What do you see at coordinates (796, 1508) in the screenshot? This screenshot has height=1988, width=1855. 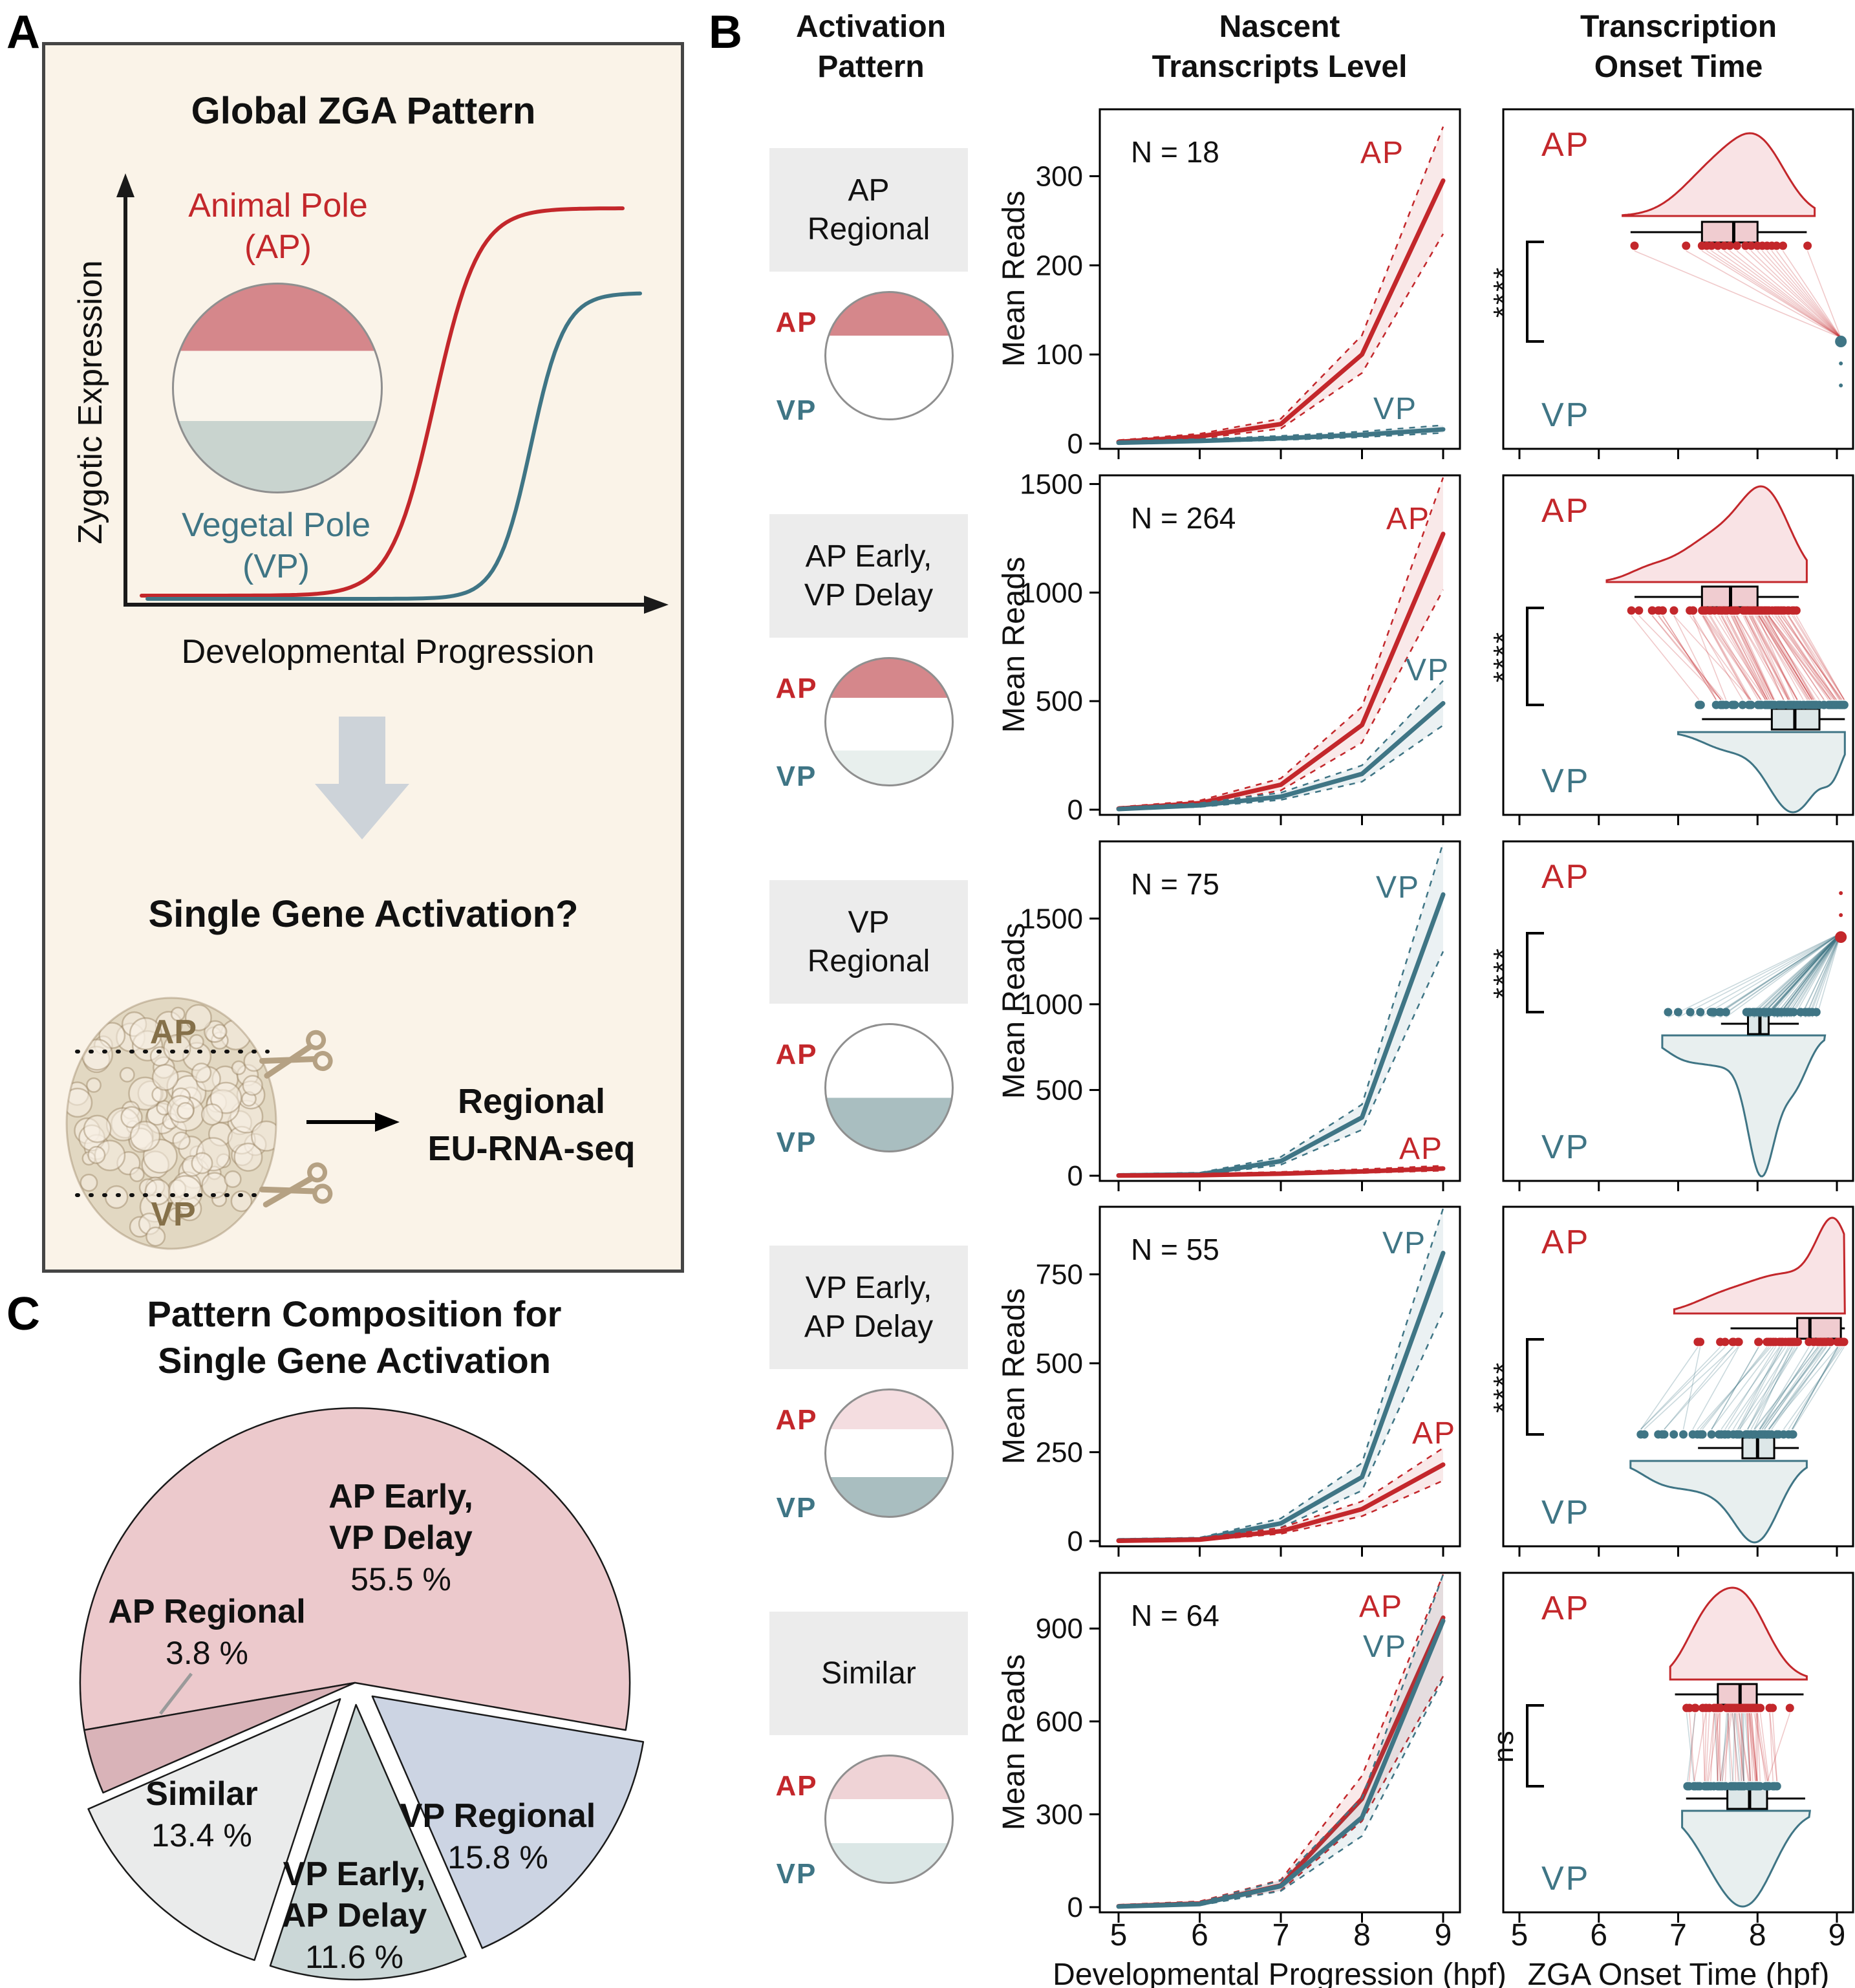 I see `pattern-vp-label-vp-early-ap-delay: VP` at bounding box center [796, 1508].